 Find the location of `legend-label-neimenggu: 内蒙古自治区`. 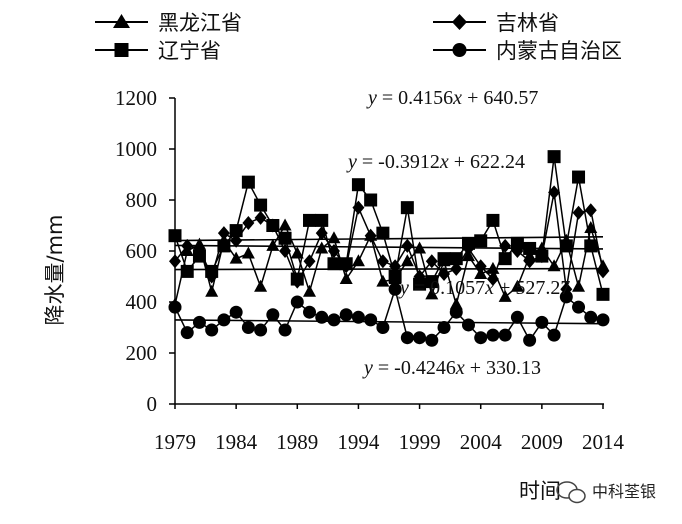

legend-label-neimenggu: 内蒙古自治区 is located at coordinates (559, 51).